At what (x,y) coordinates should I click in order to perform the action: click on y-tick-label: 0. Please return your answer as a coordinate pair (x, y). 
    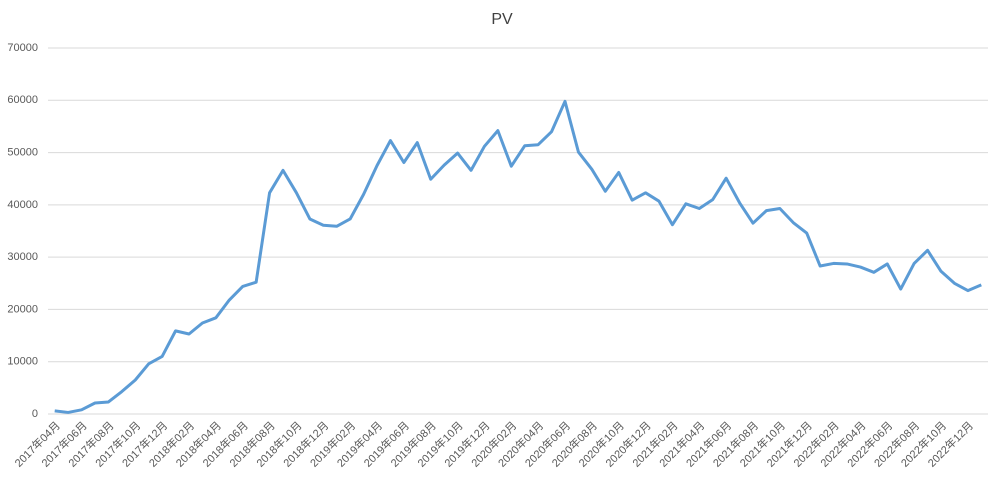
    Looking at the image, I should click on (35, 414).